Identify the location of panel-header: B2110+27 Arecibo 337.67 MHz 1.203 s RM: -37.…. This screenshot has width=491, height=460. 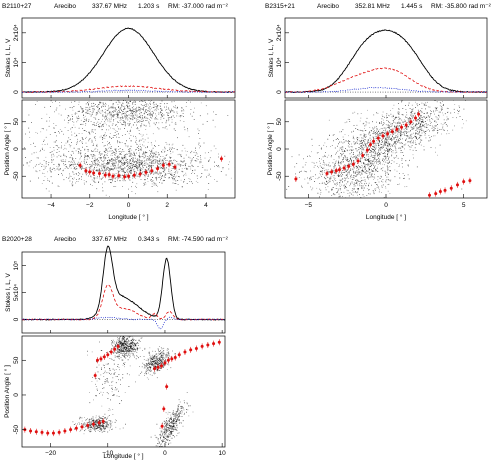
(115, 6).